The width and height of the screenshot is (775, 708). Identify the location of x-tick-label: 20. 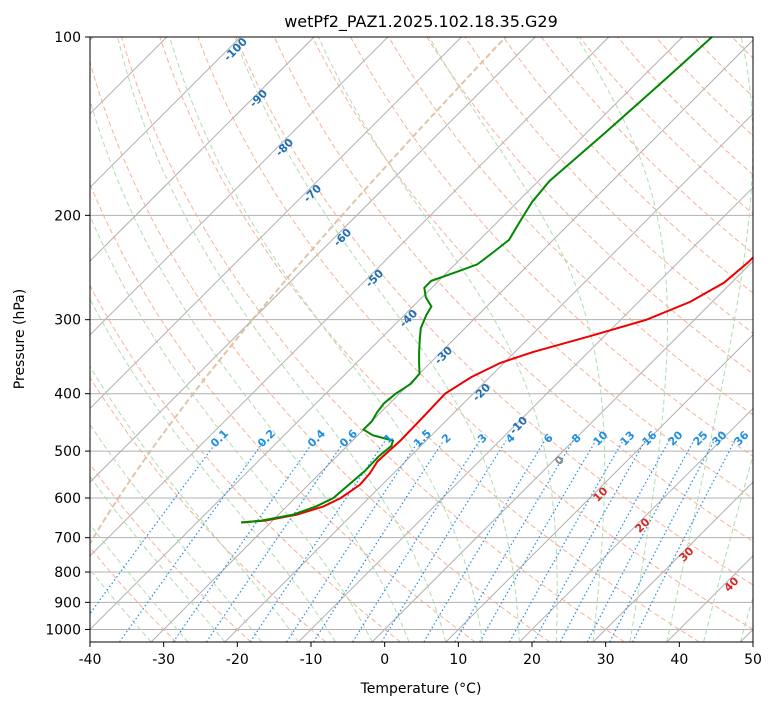
(532, 660).